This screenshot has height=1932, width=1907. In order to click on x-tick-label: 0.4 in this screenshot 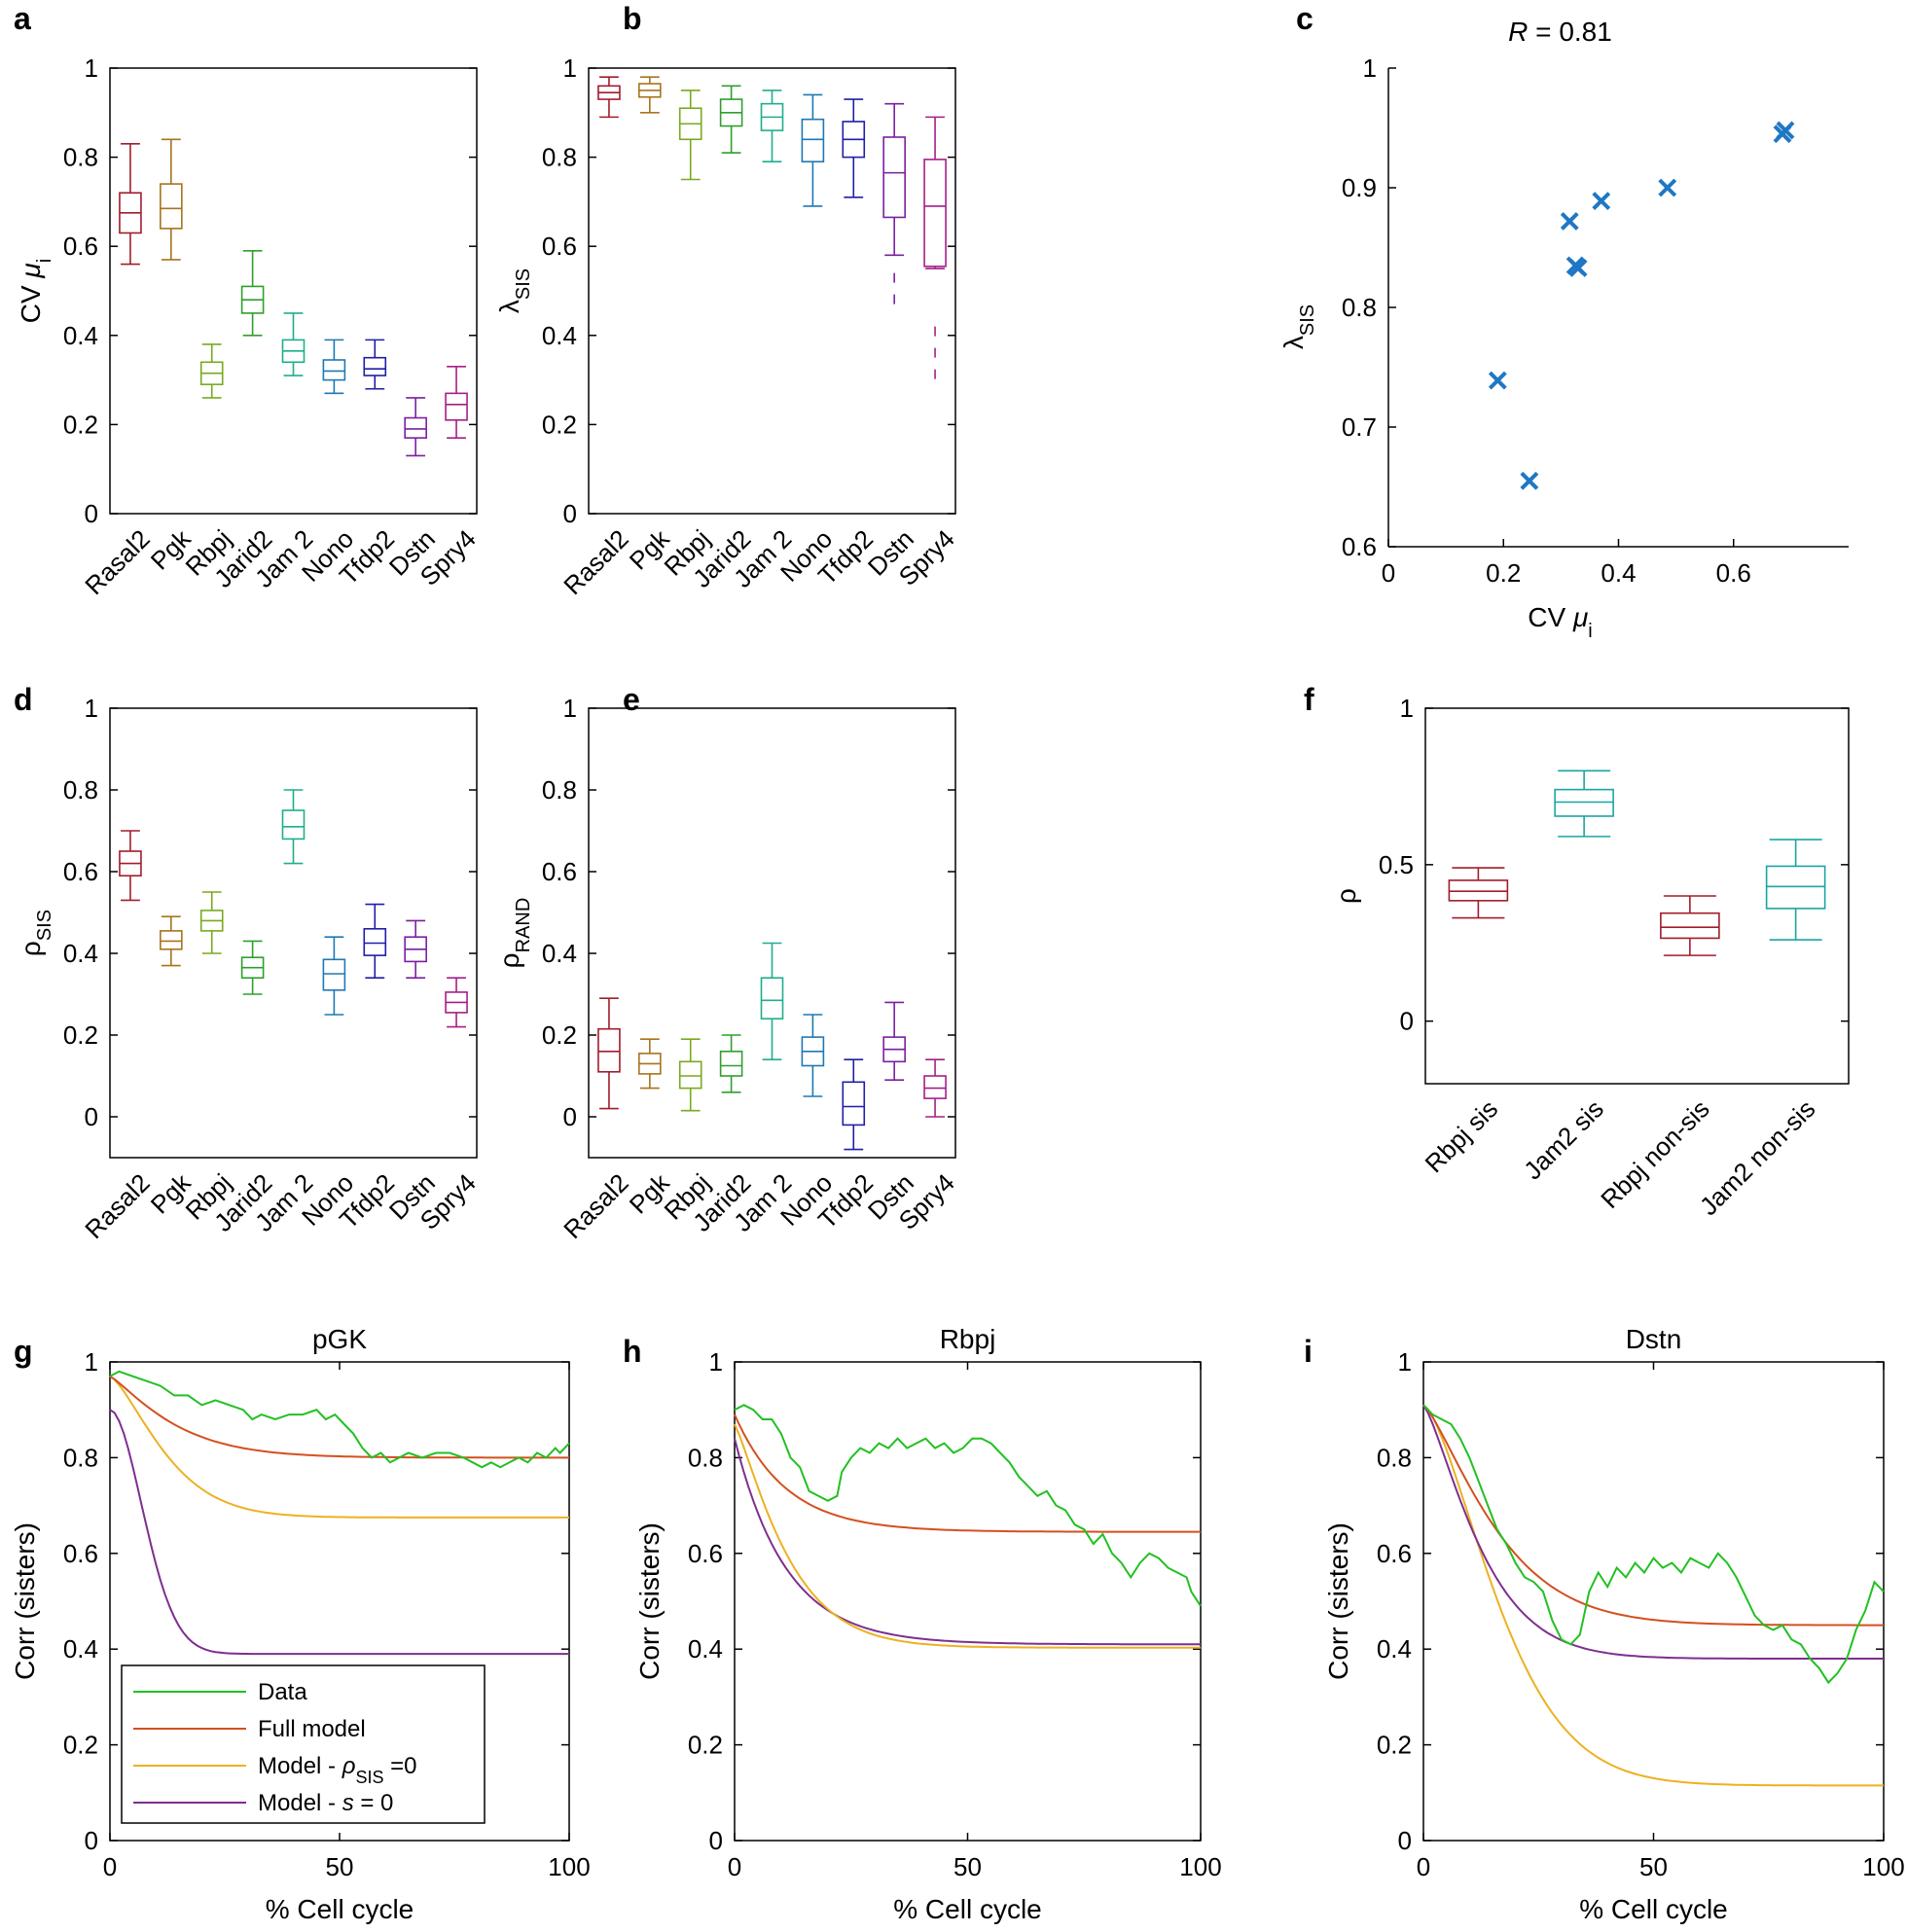, I will do `click(1619, 573)`.